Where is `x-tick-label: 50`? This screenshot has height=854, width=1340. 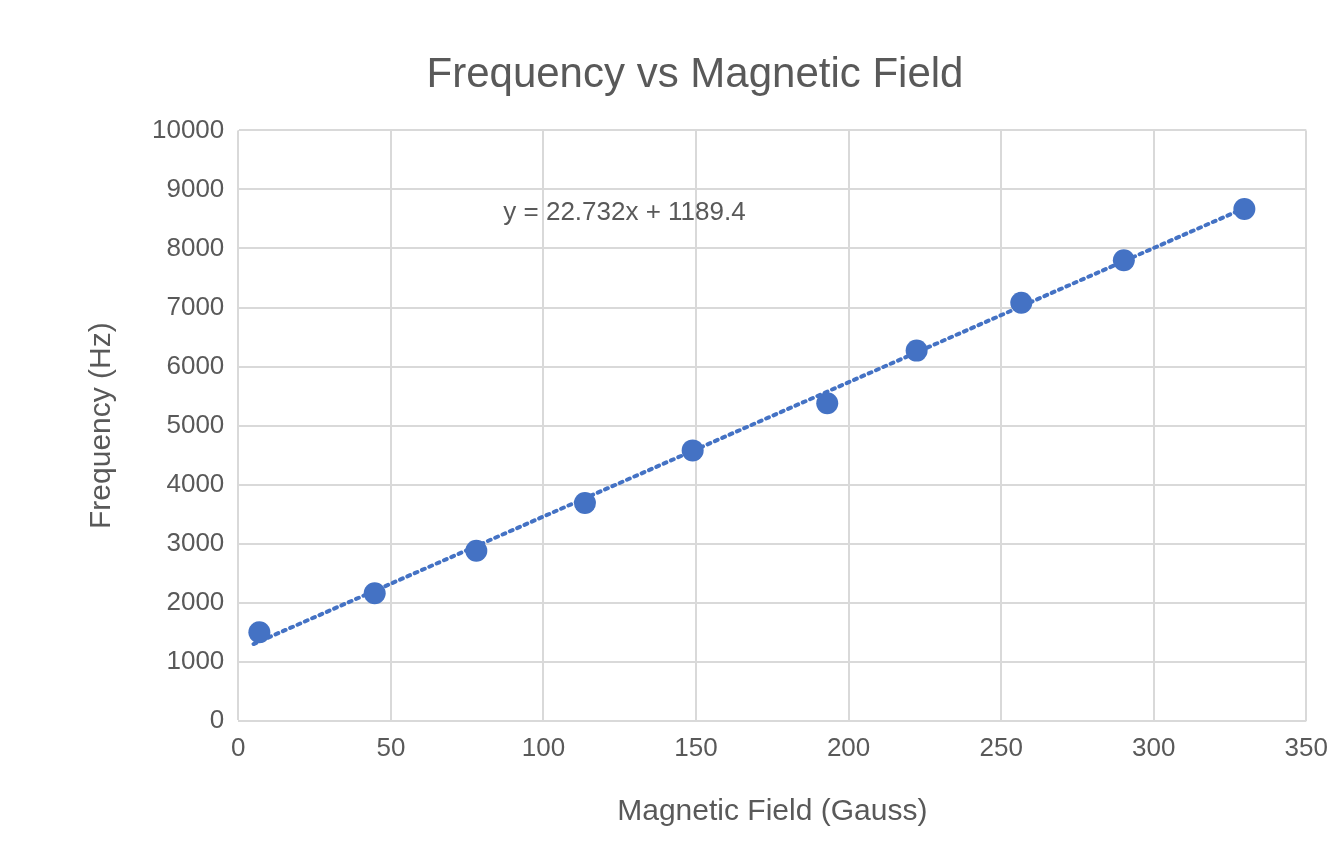
x-tick-label: 50 is located at coordinates (391, 746).